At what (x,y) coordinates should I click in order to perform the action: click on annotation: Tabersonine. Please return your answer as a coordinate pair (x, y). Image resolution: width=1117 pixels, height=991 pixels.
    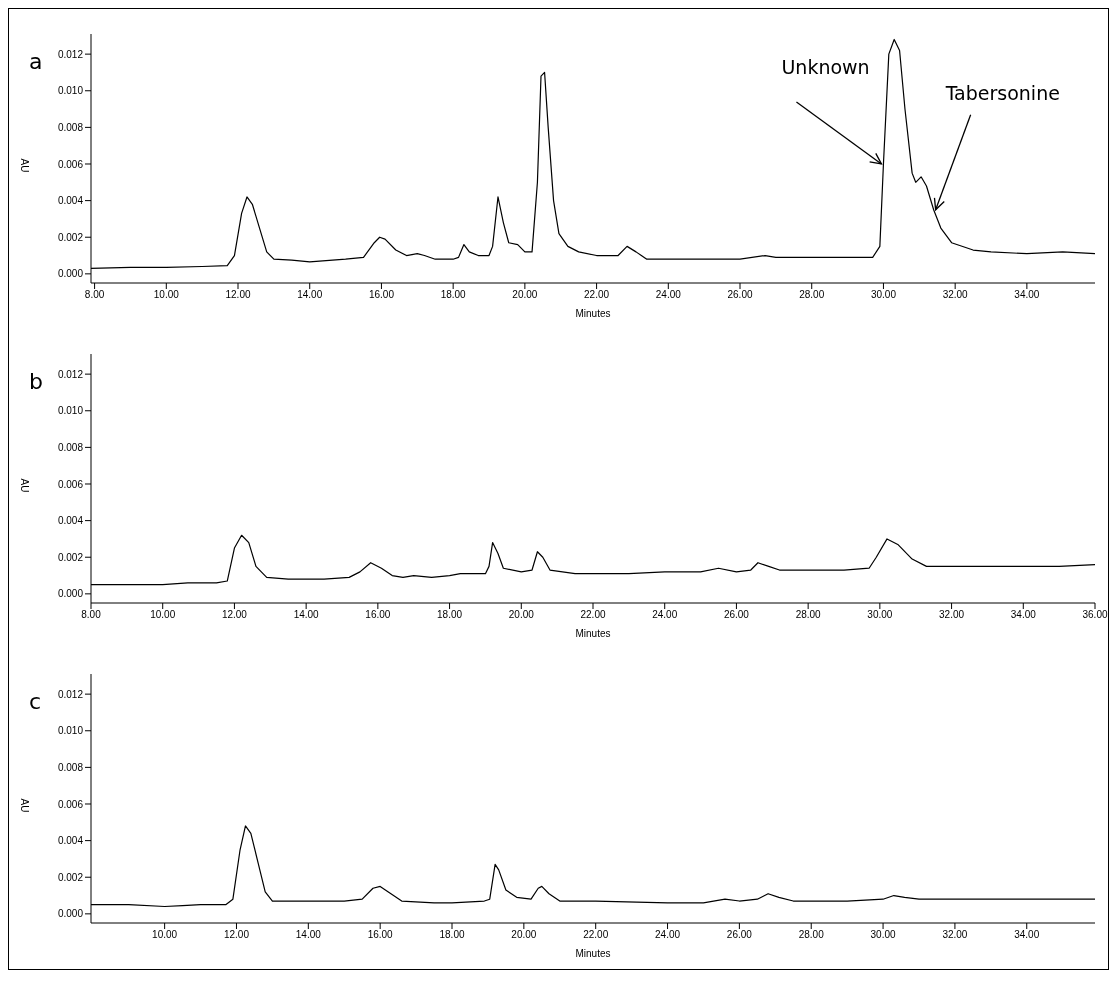
    Looking at the image, I should click on (1002, 92).